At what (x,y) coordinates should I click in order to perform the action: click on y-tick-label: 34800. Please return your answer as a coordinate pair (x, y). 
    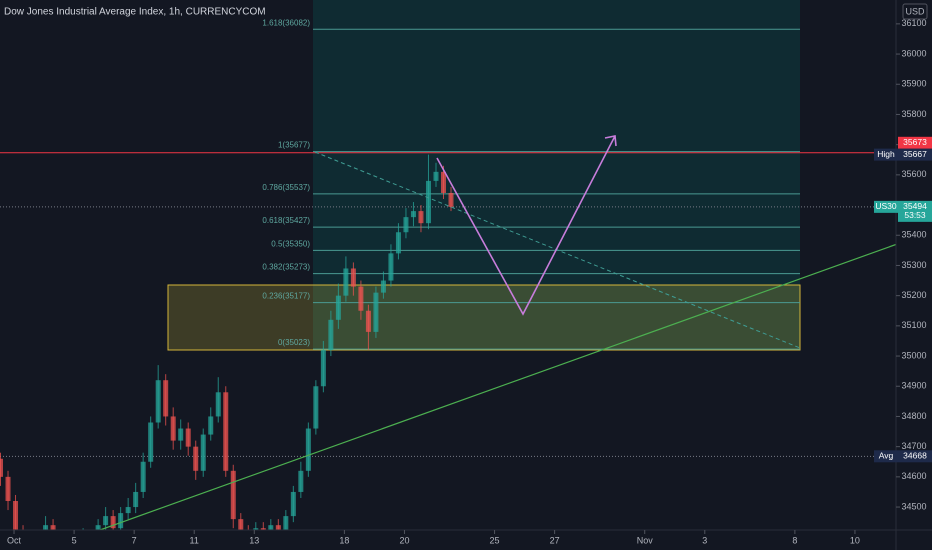
    Looking at the image, I should click on (913, 416).